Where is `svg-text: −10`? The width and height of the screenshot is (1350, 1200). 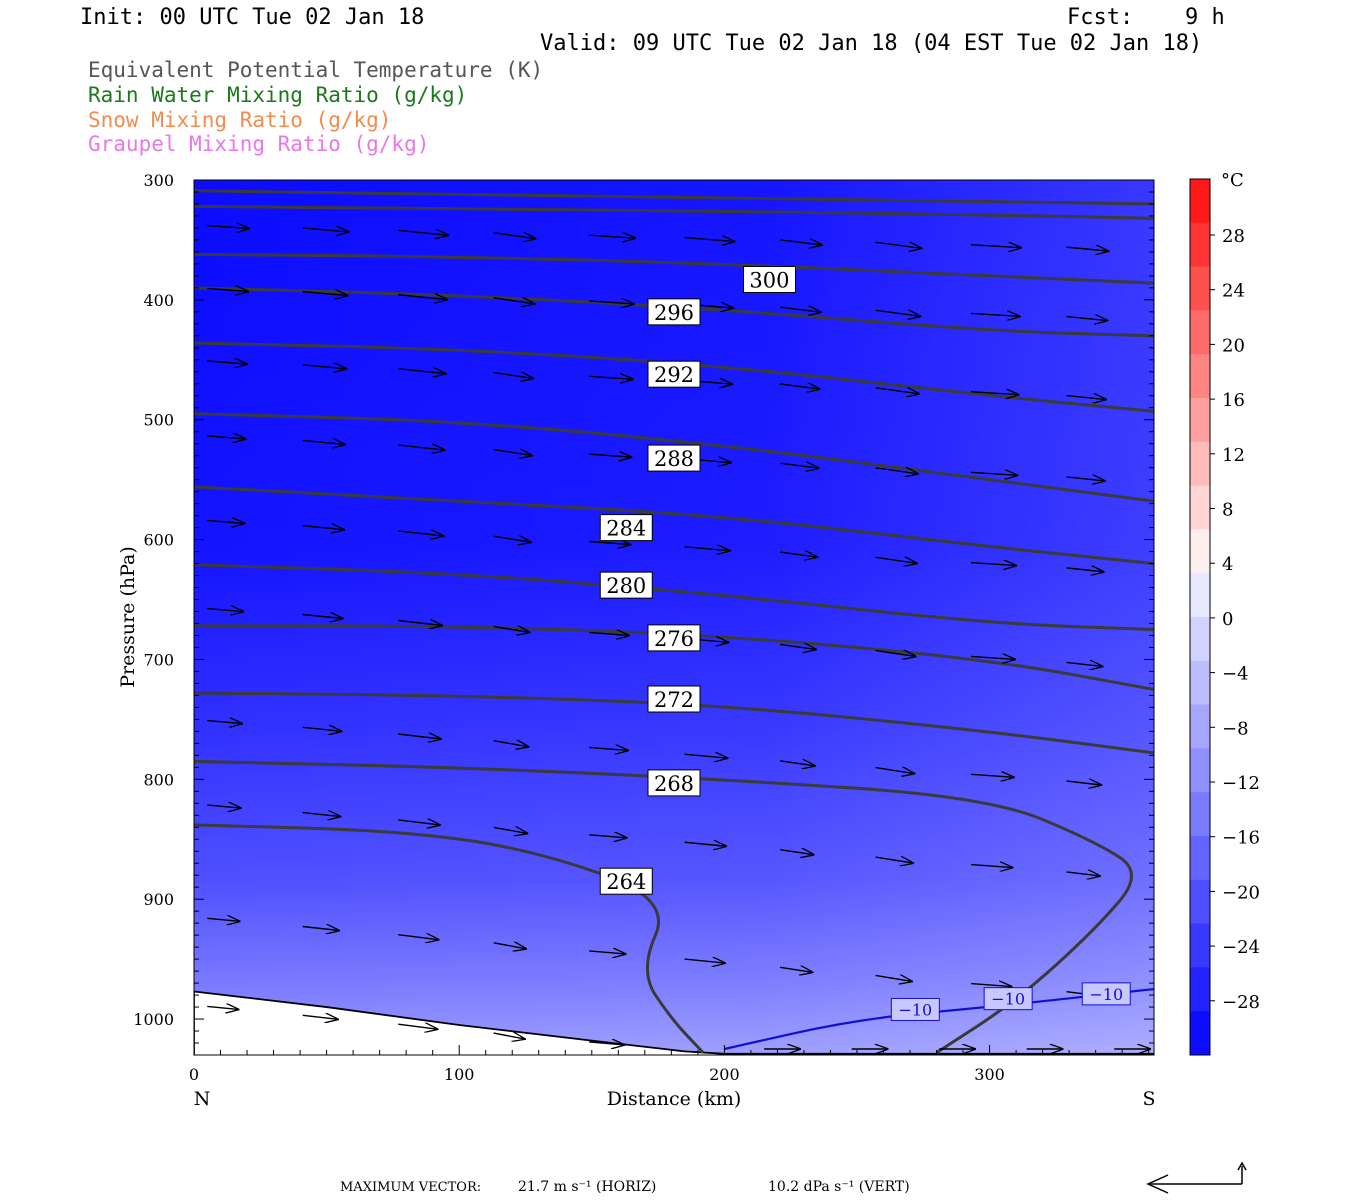 svg-text: −10 is located at coordinates (915, 1009).